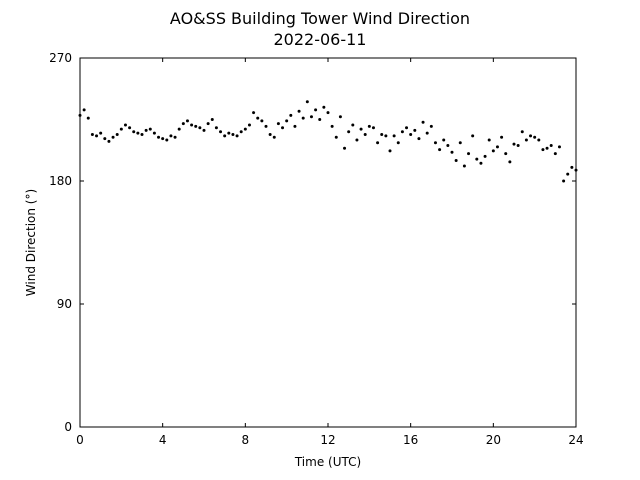  What do you see at coordinates (410, 440) in the screenshot?
I see `x-tick-label: 16` at bounding box center [410, 440].